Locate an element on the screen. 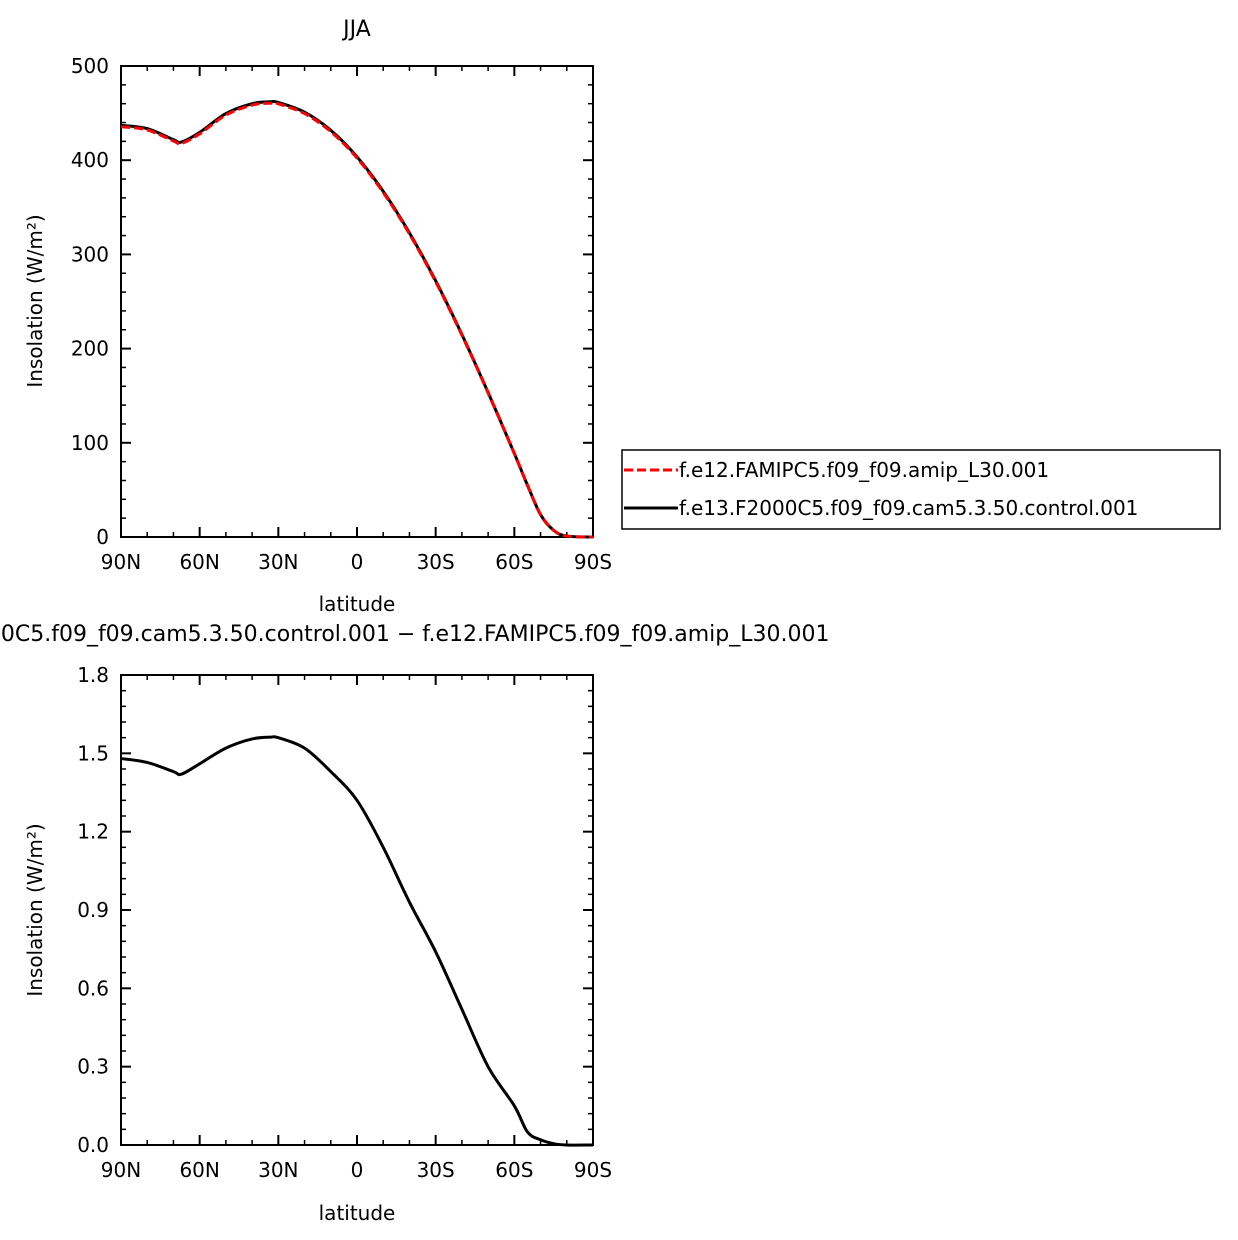 The image size is (1238, 1240). bottom-plot-frame is located at coordinates (357, 910).